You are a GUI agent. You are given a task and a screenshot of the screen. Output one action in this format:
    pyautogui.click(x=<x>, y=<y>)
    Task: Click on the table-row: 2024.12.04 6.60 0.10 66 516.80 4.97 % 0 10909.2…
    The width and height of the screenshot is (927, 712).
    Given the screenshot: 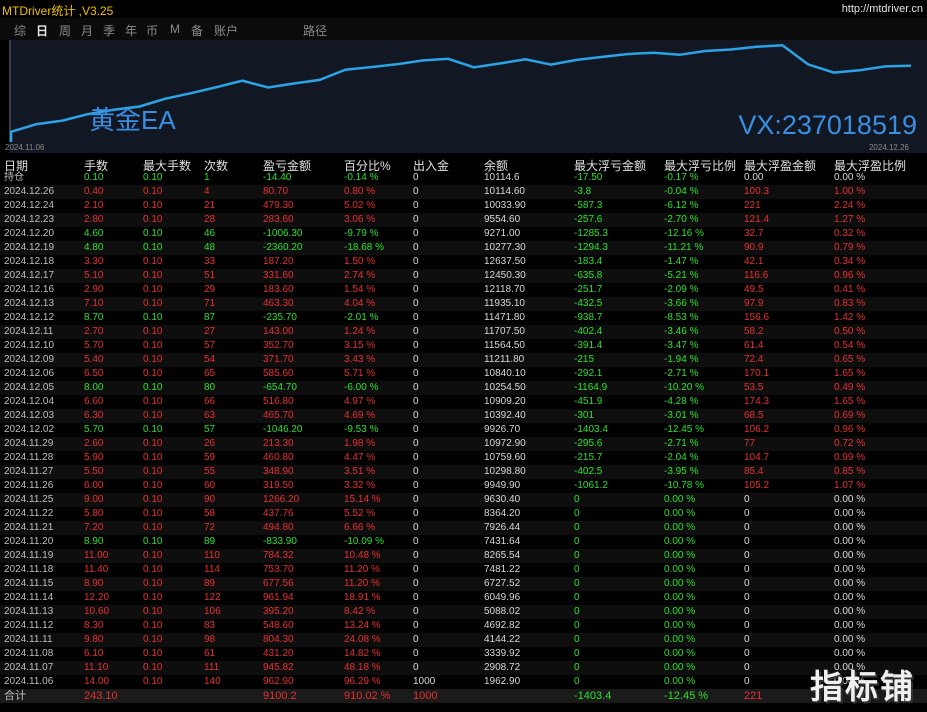 What is the action you would take?
    pyautogui.click(x=463, y=402)
    